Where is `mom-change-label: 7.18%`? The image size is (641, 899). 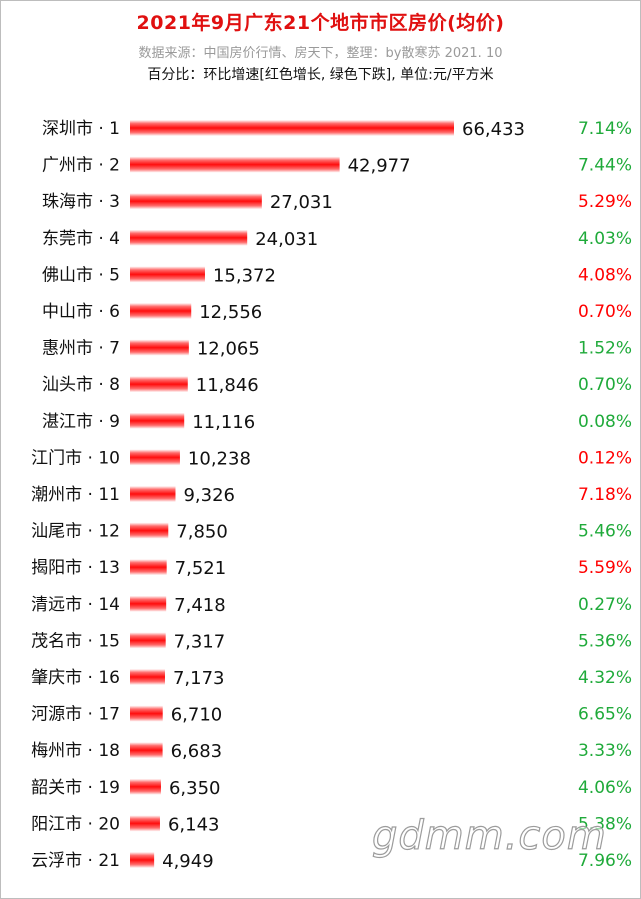
mom-change-label: 7.18% is located at coordinates (605, 495).